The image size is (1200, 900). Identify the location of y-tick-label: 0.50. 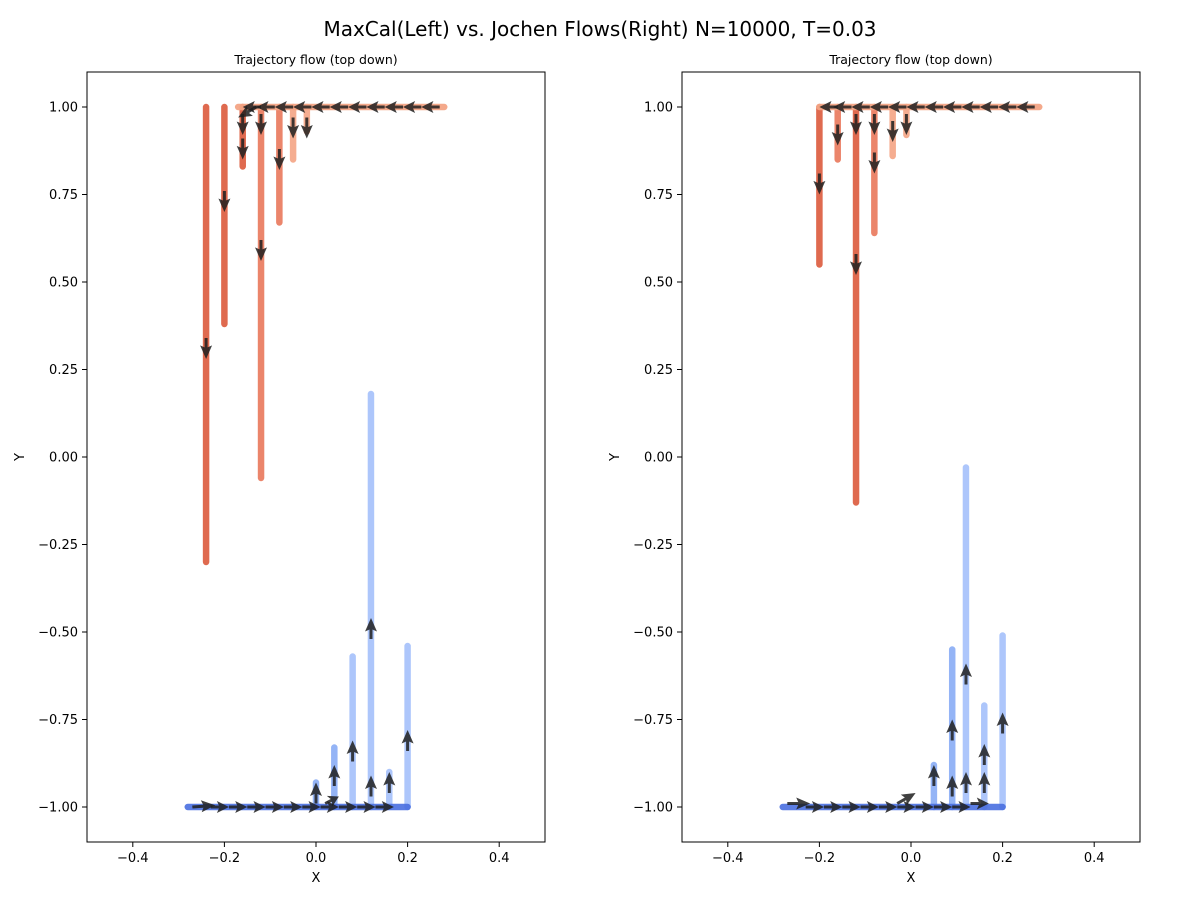
(658, 283).